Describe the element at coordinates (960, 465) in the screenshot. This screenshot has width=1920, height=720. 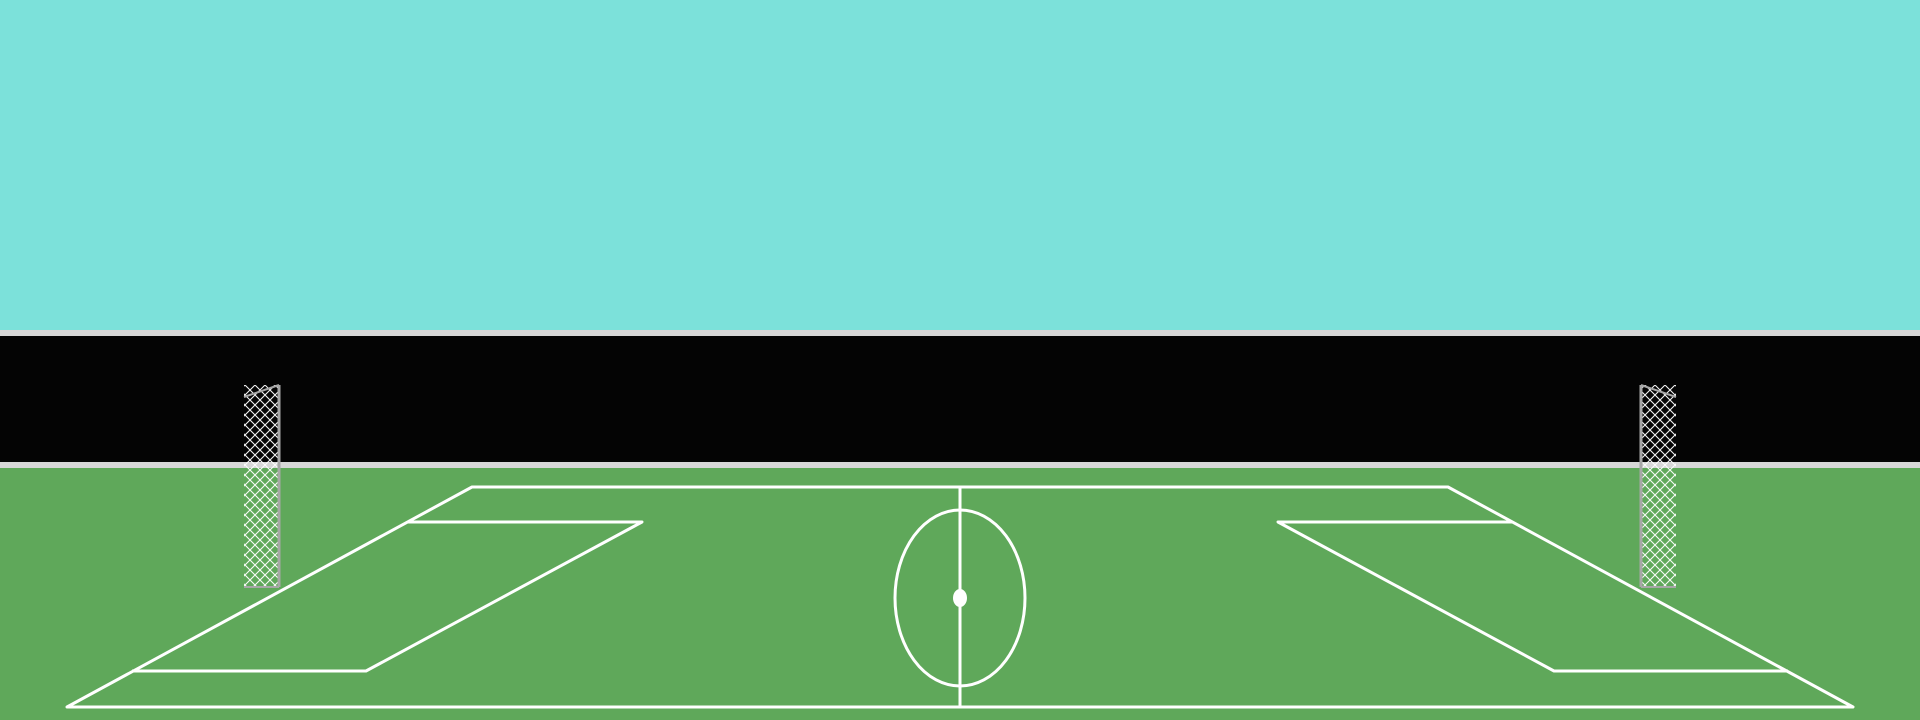
I see `barrier-bottom-rail` at that location.